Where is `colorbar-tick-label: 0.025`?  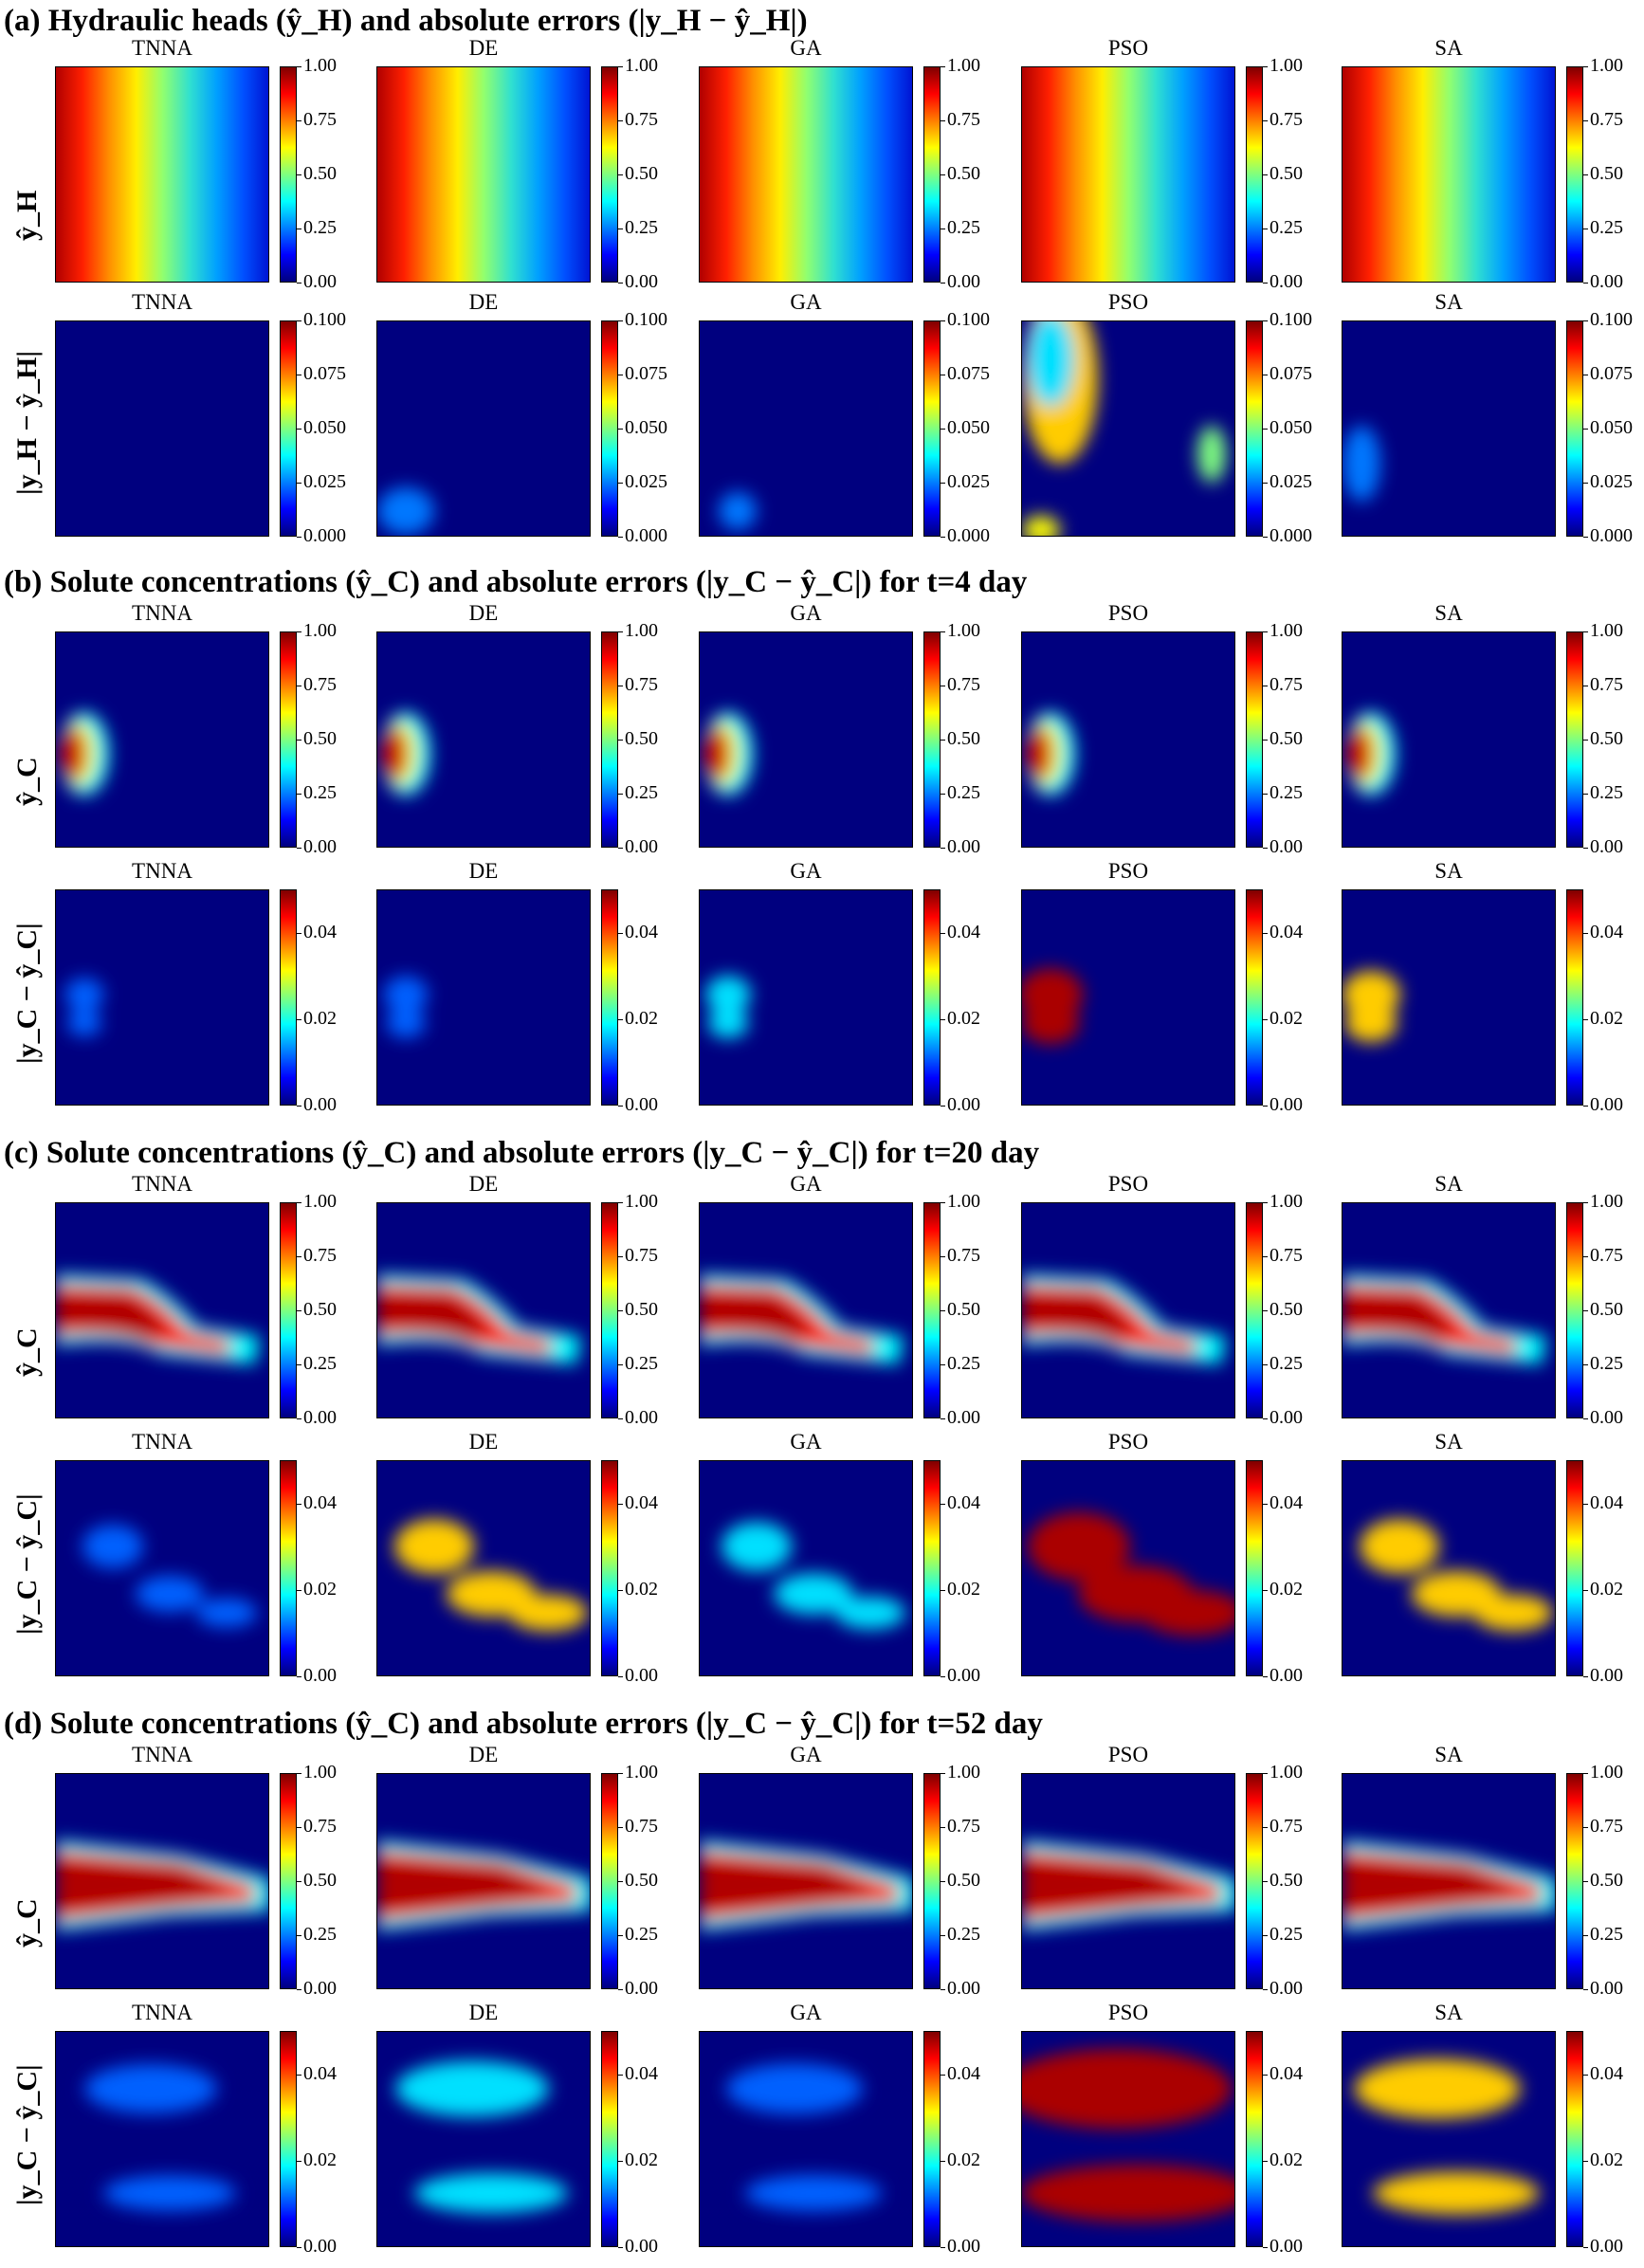 colorbar-tick-label: 0.025 is located at coordinates (1291, 482).